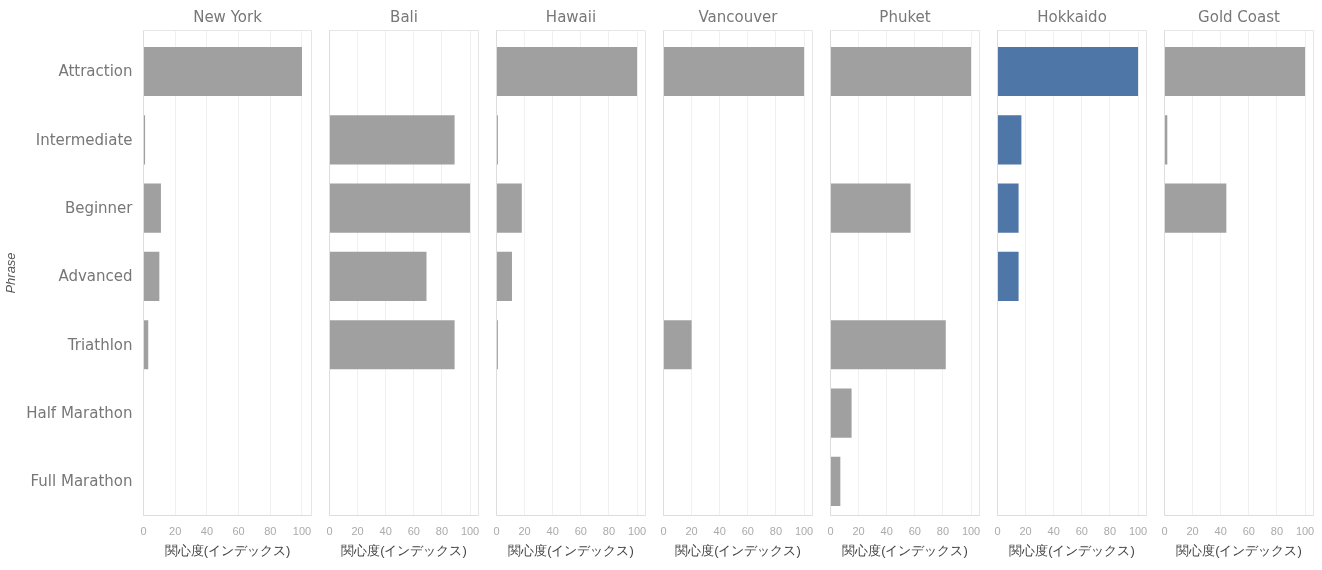 This screenshot has width=1322, height=570. What do you see at coordinates (95, 276) in the screenshot?
I see `y-tick-label: Advanced` at bounding box center [95, 276].